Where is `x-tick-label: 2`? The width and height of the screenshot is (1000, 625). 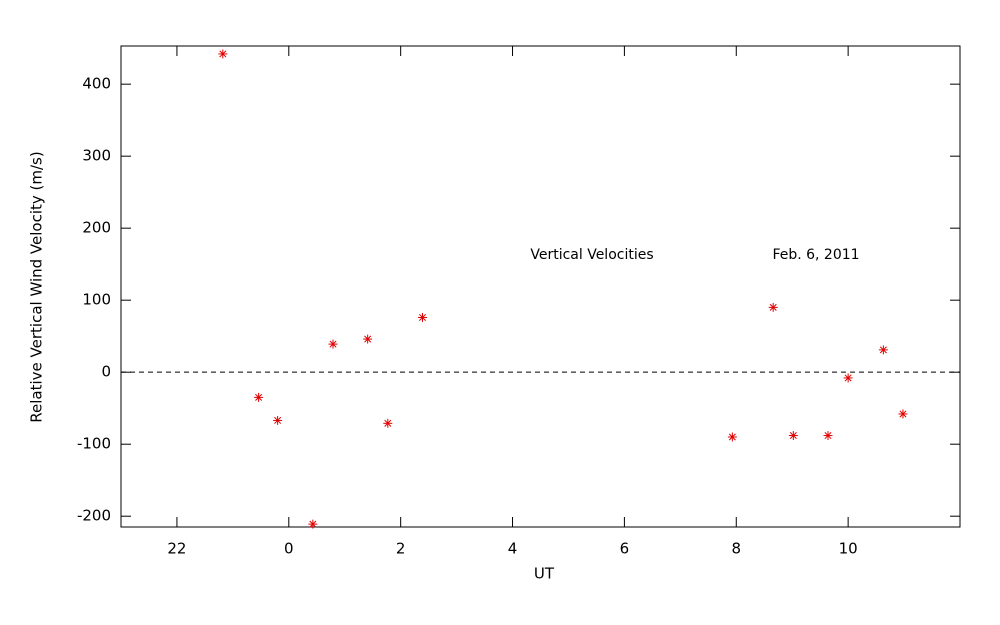 x-tick-label: 2 is located at coordinates (401, 549).